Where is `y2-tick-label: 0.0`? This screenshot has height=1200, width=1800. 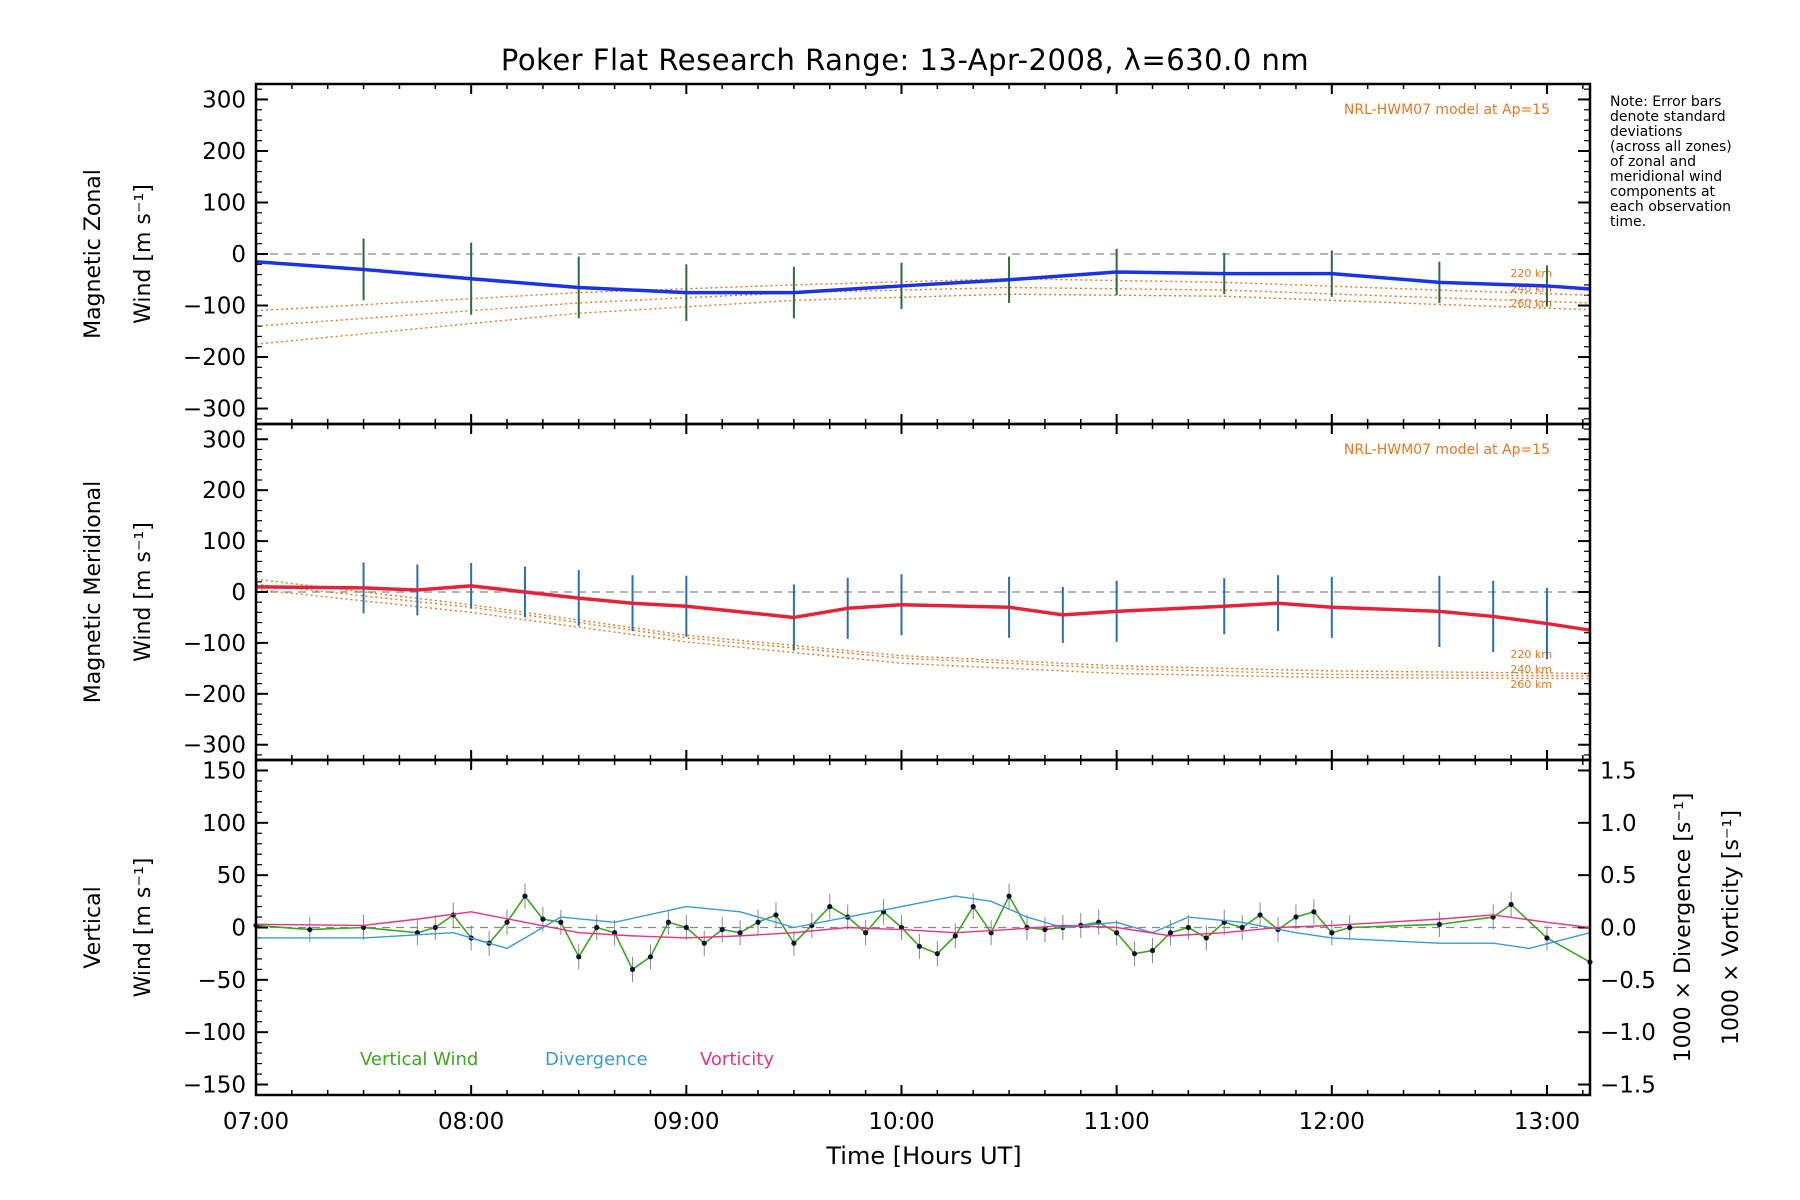
y2-tick-label: 0.0 is located at coordinates (1618, 929).